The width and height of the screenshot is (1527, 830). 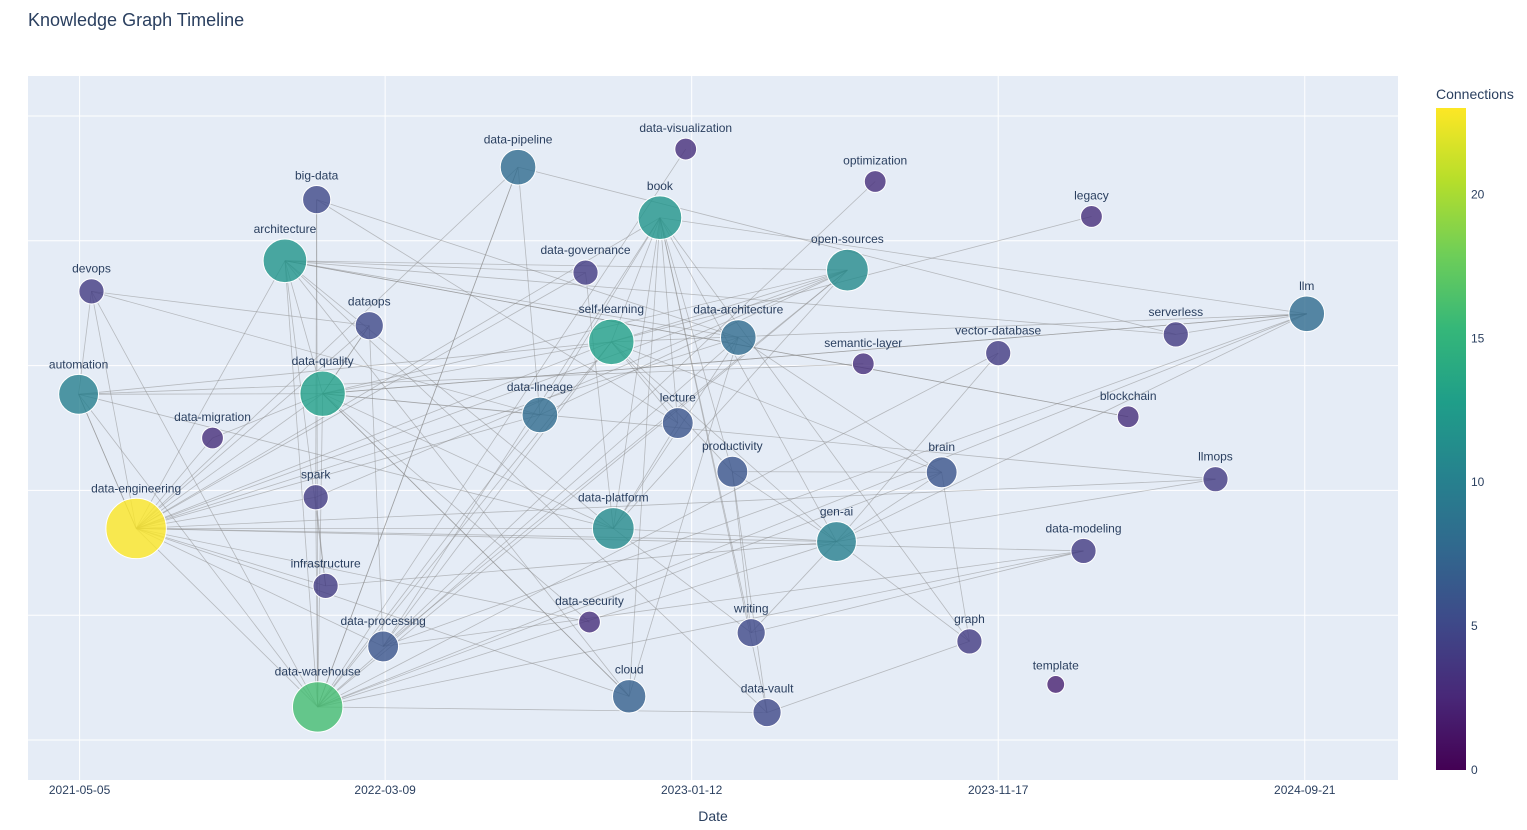 What do you see at coordinates (1175, 334) in the screenshot?
I see `node-serverless` at bounding box center [1175, 334].